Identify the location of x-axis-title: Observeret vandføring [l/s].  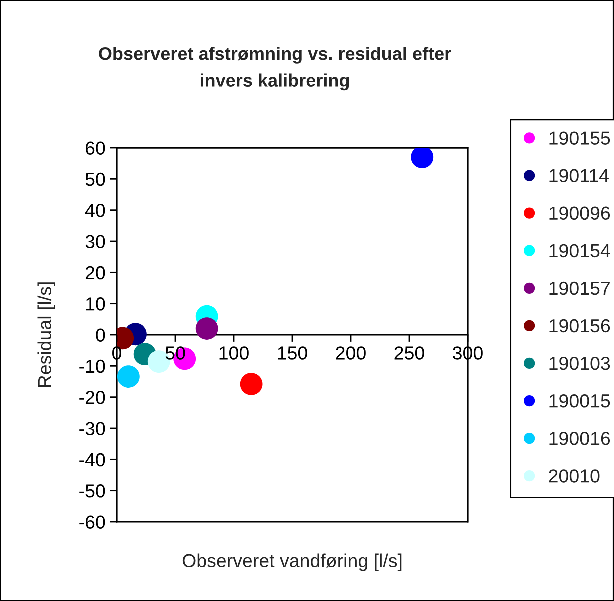
(292, 563).